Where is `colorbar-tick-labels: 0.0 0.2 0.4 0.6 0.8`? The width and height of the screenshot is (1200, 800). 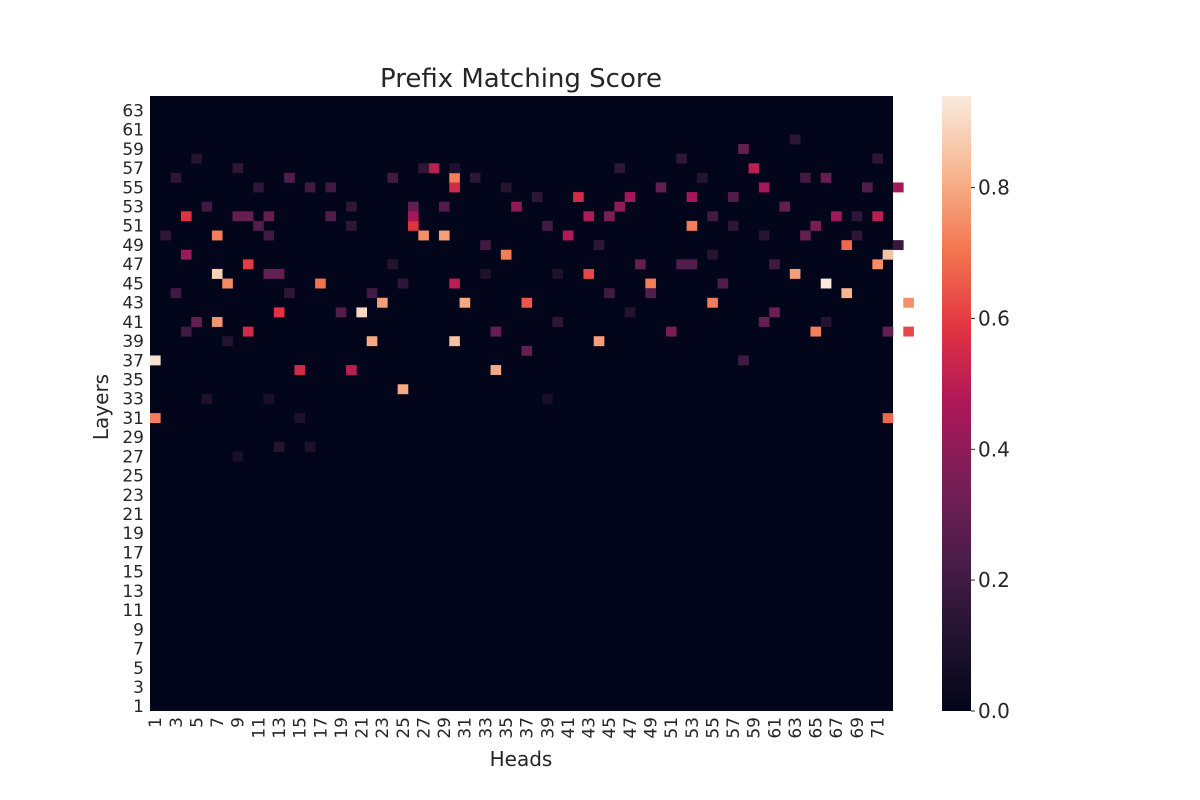
colorbar-tick-labels: 0.0 0.2 0.4 0.6 0.8 is located at coordinates (990, 449).